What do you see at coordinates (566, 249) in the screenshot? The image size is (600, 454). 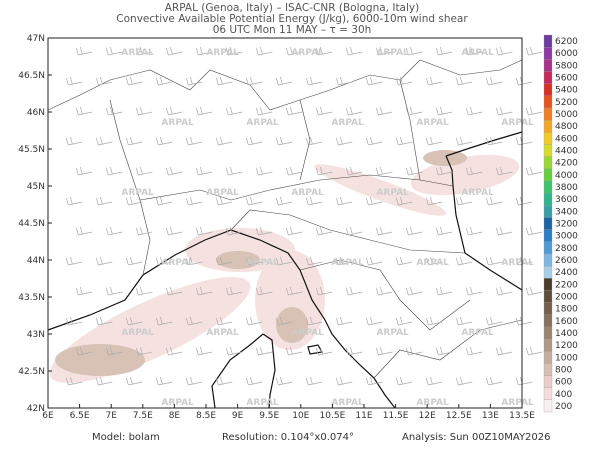 I see `colorbar-label: 2800` at bounding box center [566, 249].